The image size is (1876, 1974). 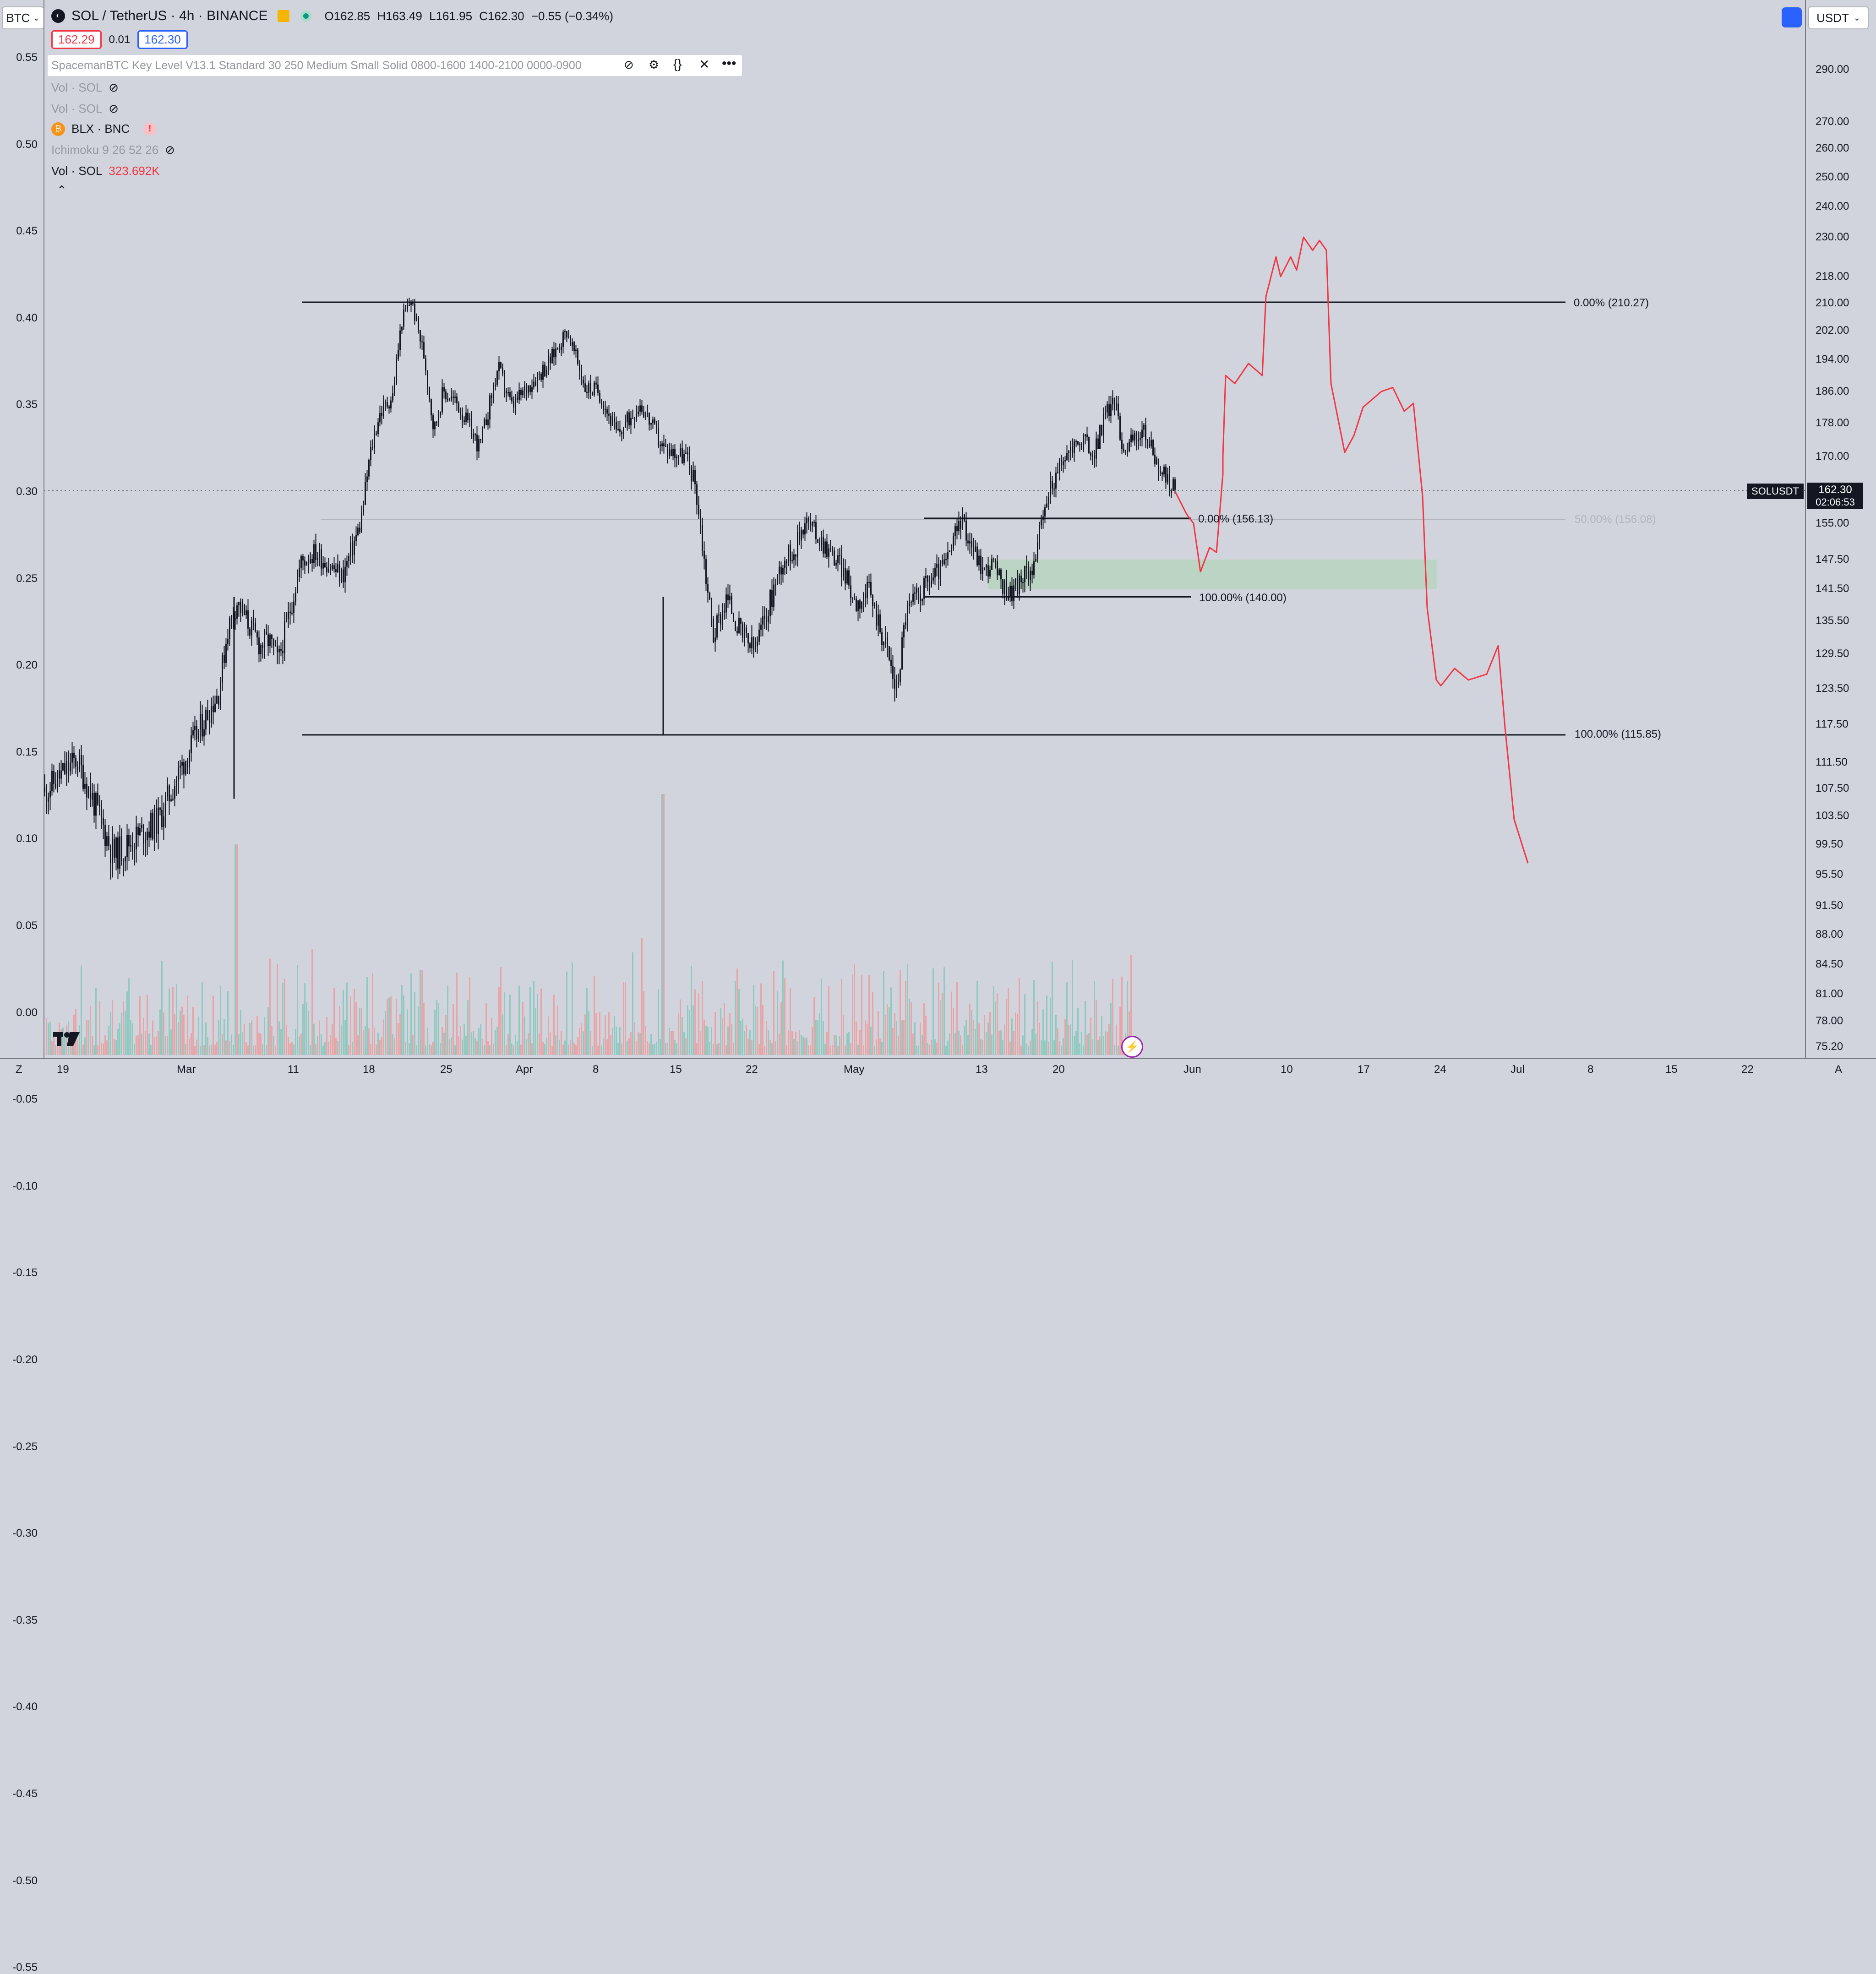 I want to click on sync-icon, so click(x=1792, y=17).